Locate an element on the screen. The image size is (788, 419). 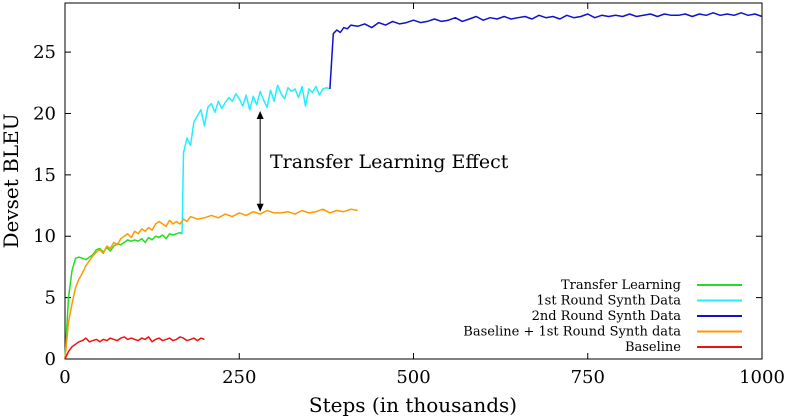
x-tick-label: 500 is located at coordinates (413, 377).